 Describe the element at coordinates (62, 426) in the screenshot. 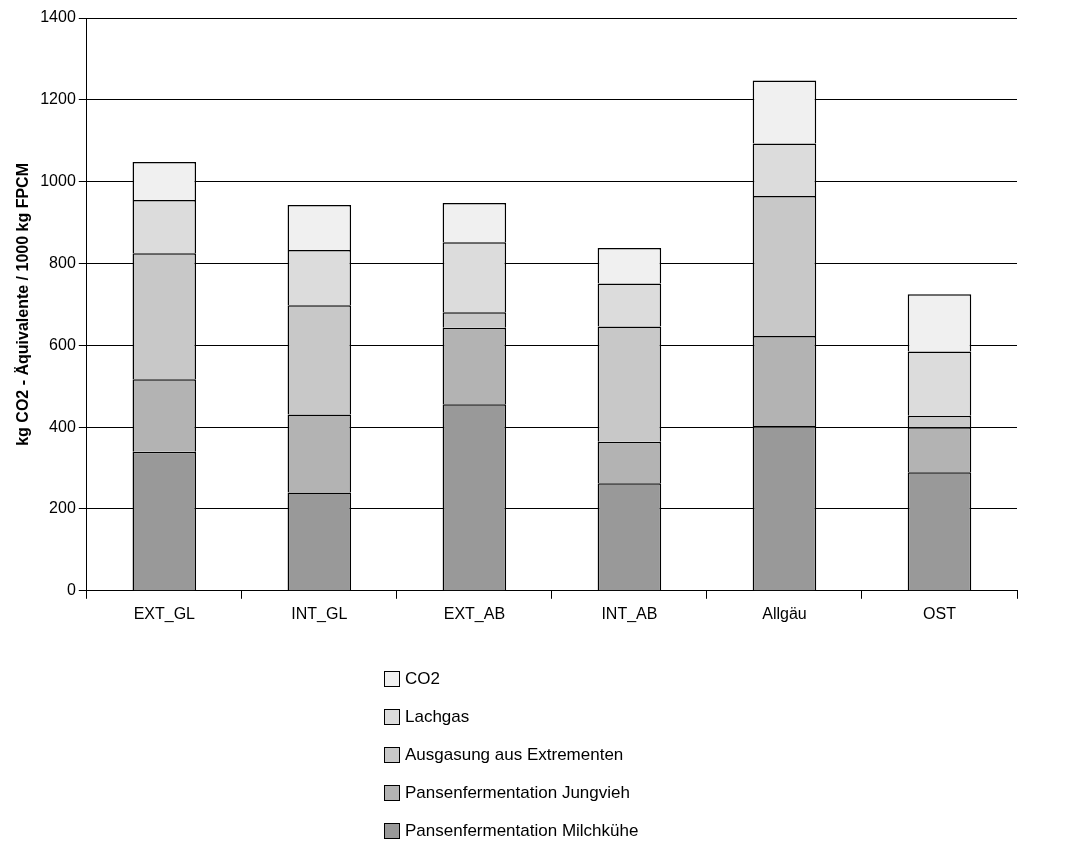

I see `y-tick-label: 400` at that location.